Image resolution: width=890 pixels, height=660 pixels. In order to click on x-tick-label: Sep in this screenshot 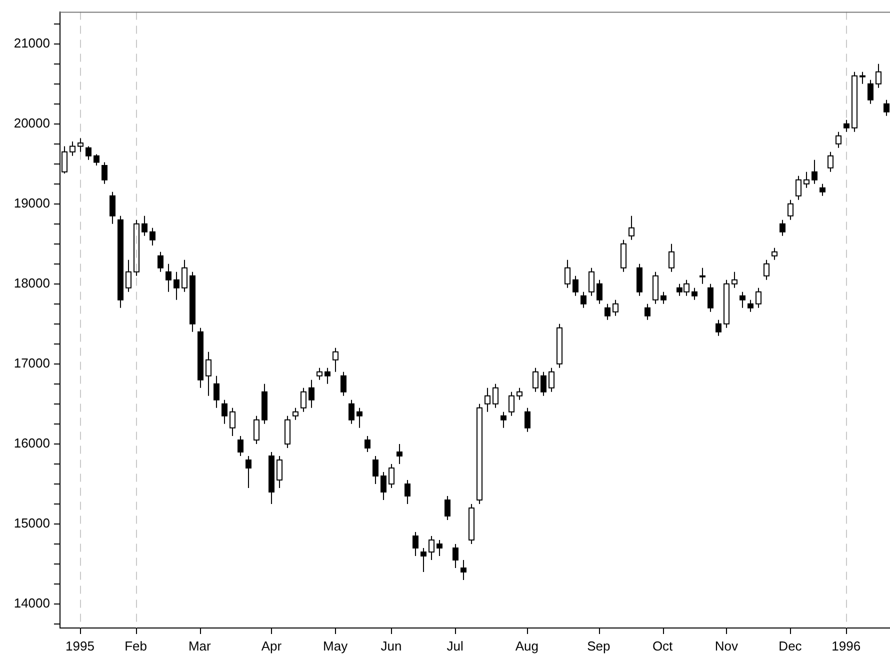, I will do `click(598, 646)`.